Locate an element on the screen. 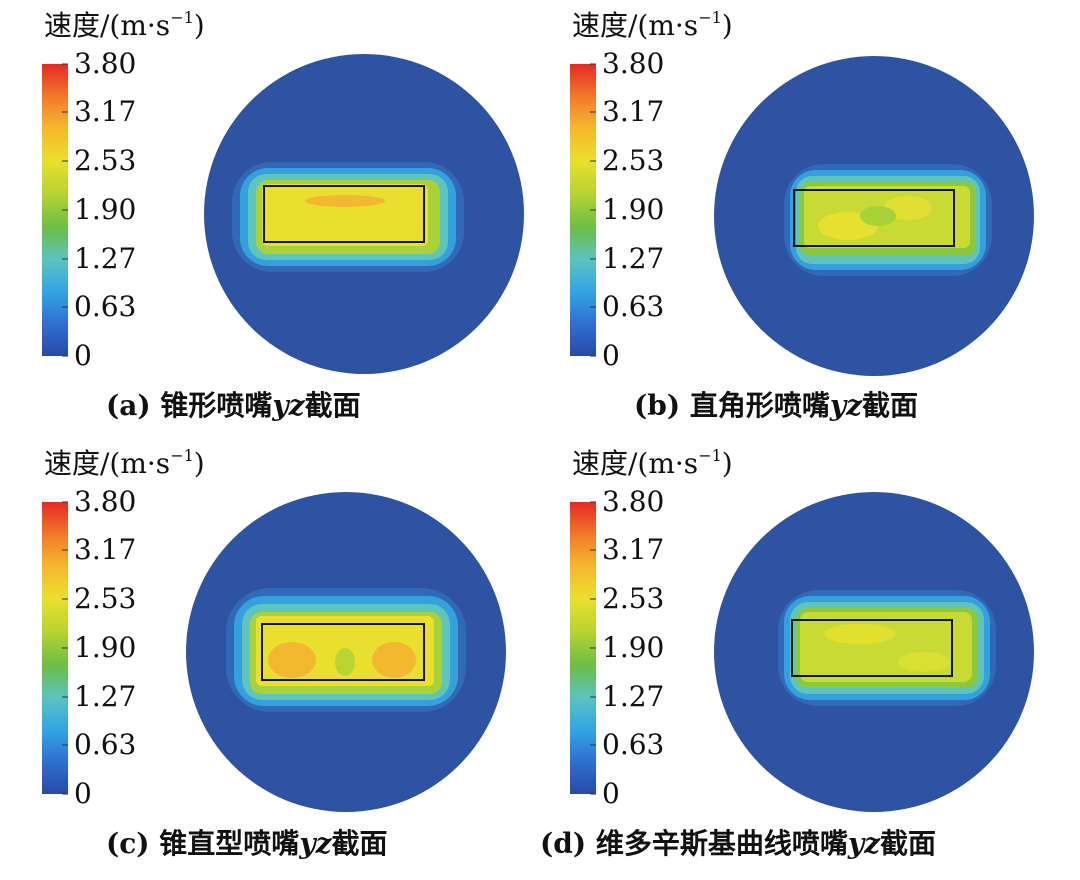 The height and width of the screenshot is (880, 1080). panel-caption: (b) 直角形喷嘴yz截面 is located at coordinates (776, 405).